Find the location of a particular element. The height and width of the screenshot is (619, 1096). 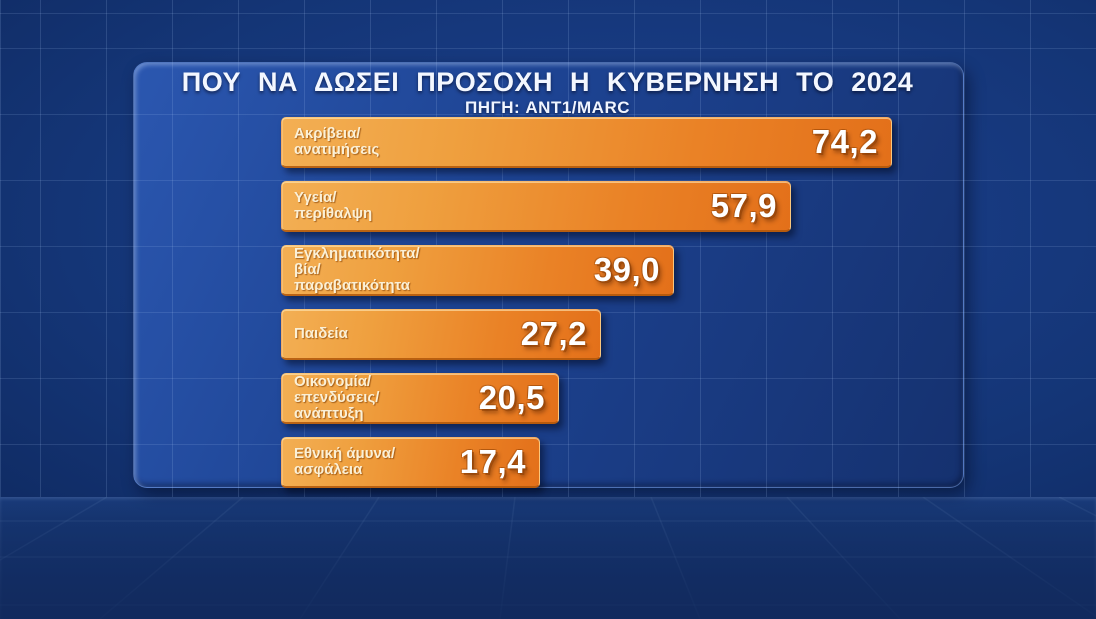

bar-value: 39,0 is located at coordinates (626, 269).